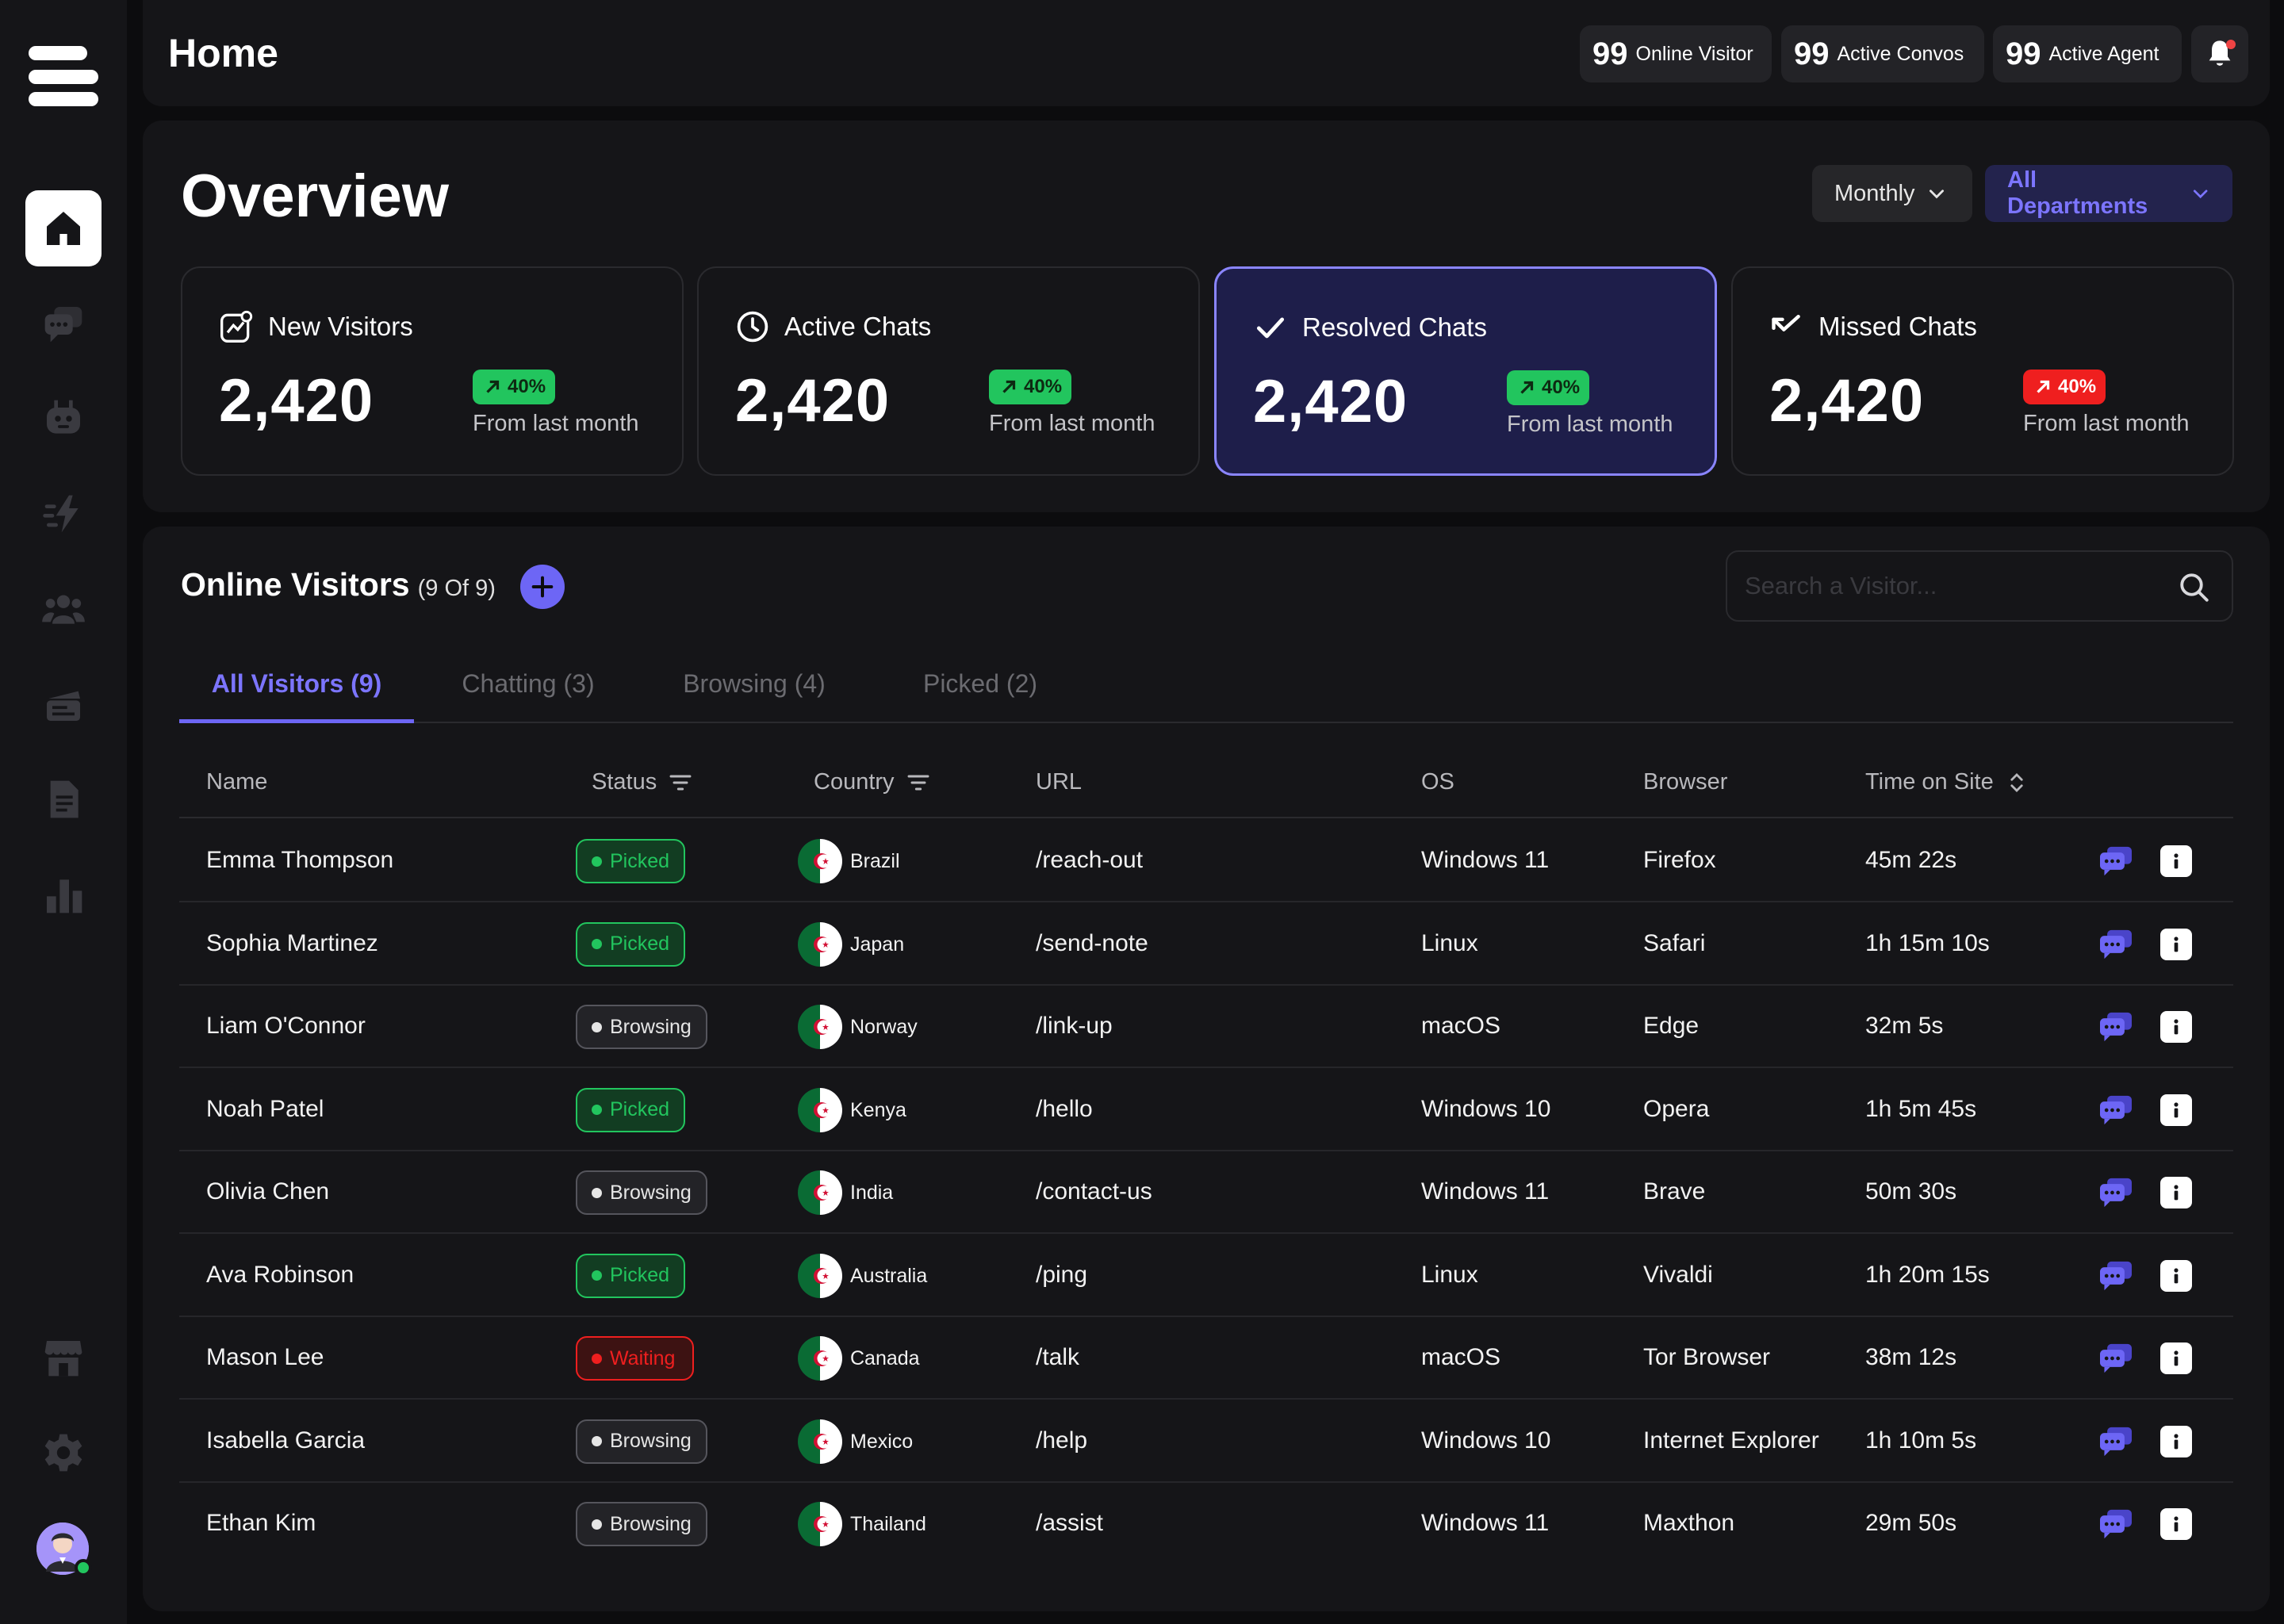 The width and height of the screenshot is (2284, 1624). Describe the element at coordinates (1897, 326) in the screenshot. I see `card-title: Missed Chats` at that location.